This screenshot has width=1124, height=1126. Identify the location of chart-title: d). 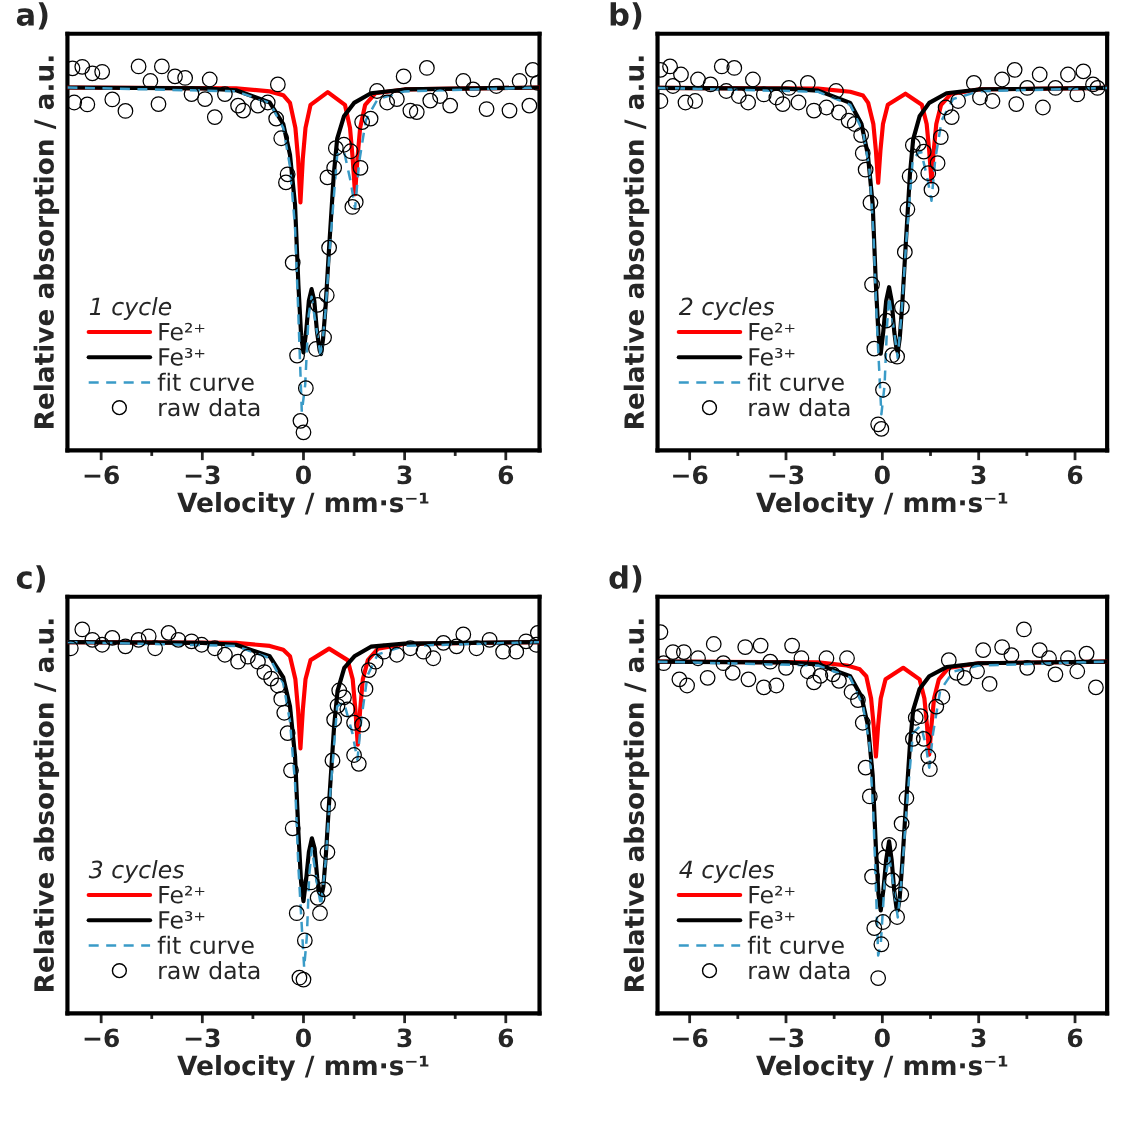
(625, 579).